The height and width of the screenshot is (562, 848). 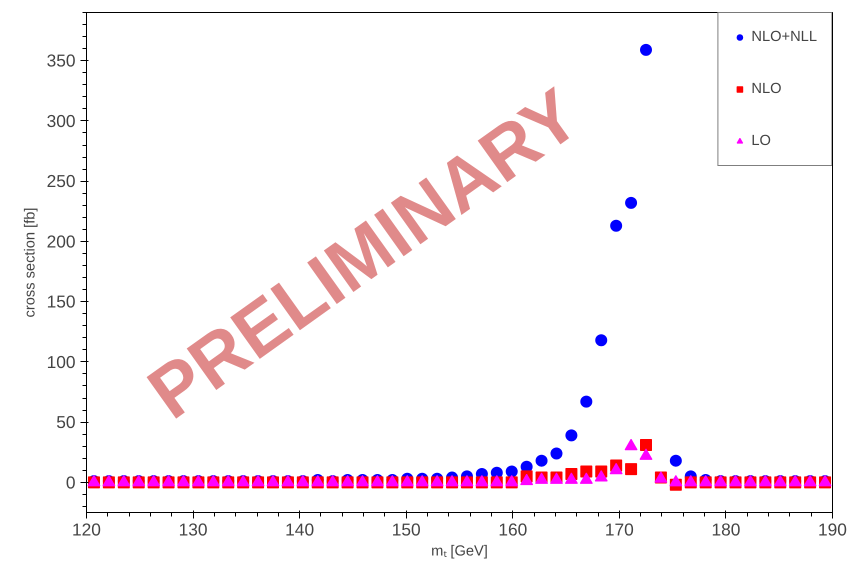 What do you see at coordinates (193, 530) in the screenshot?
I see `x-tick-label: 130` at bounding box center [193, 530].